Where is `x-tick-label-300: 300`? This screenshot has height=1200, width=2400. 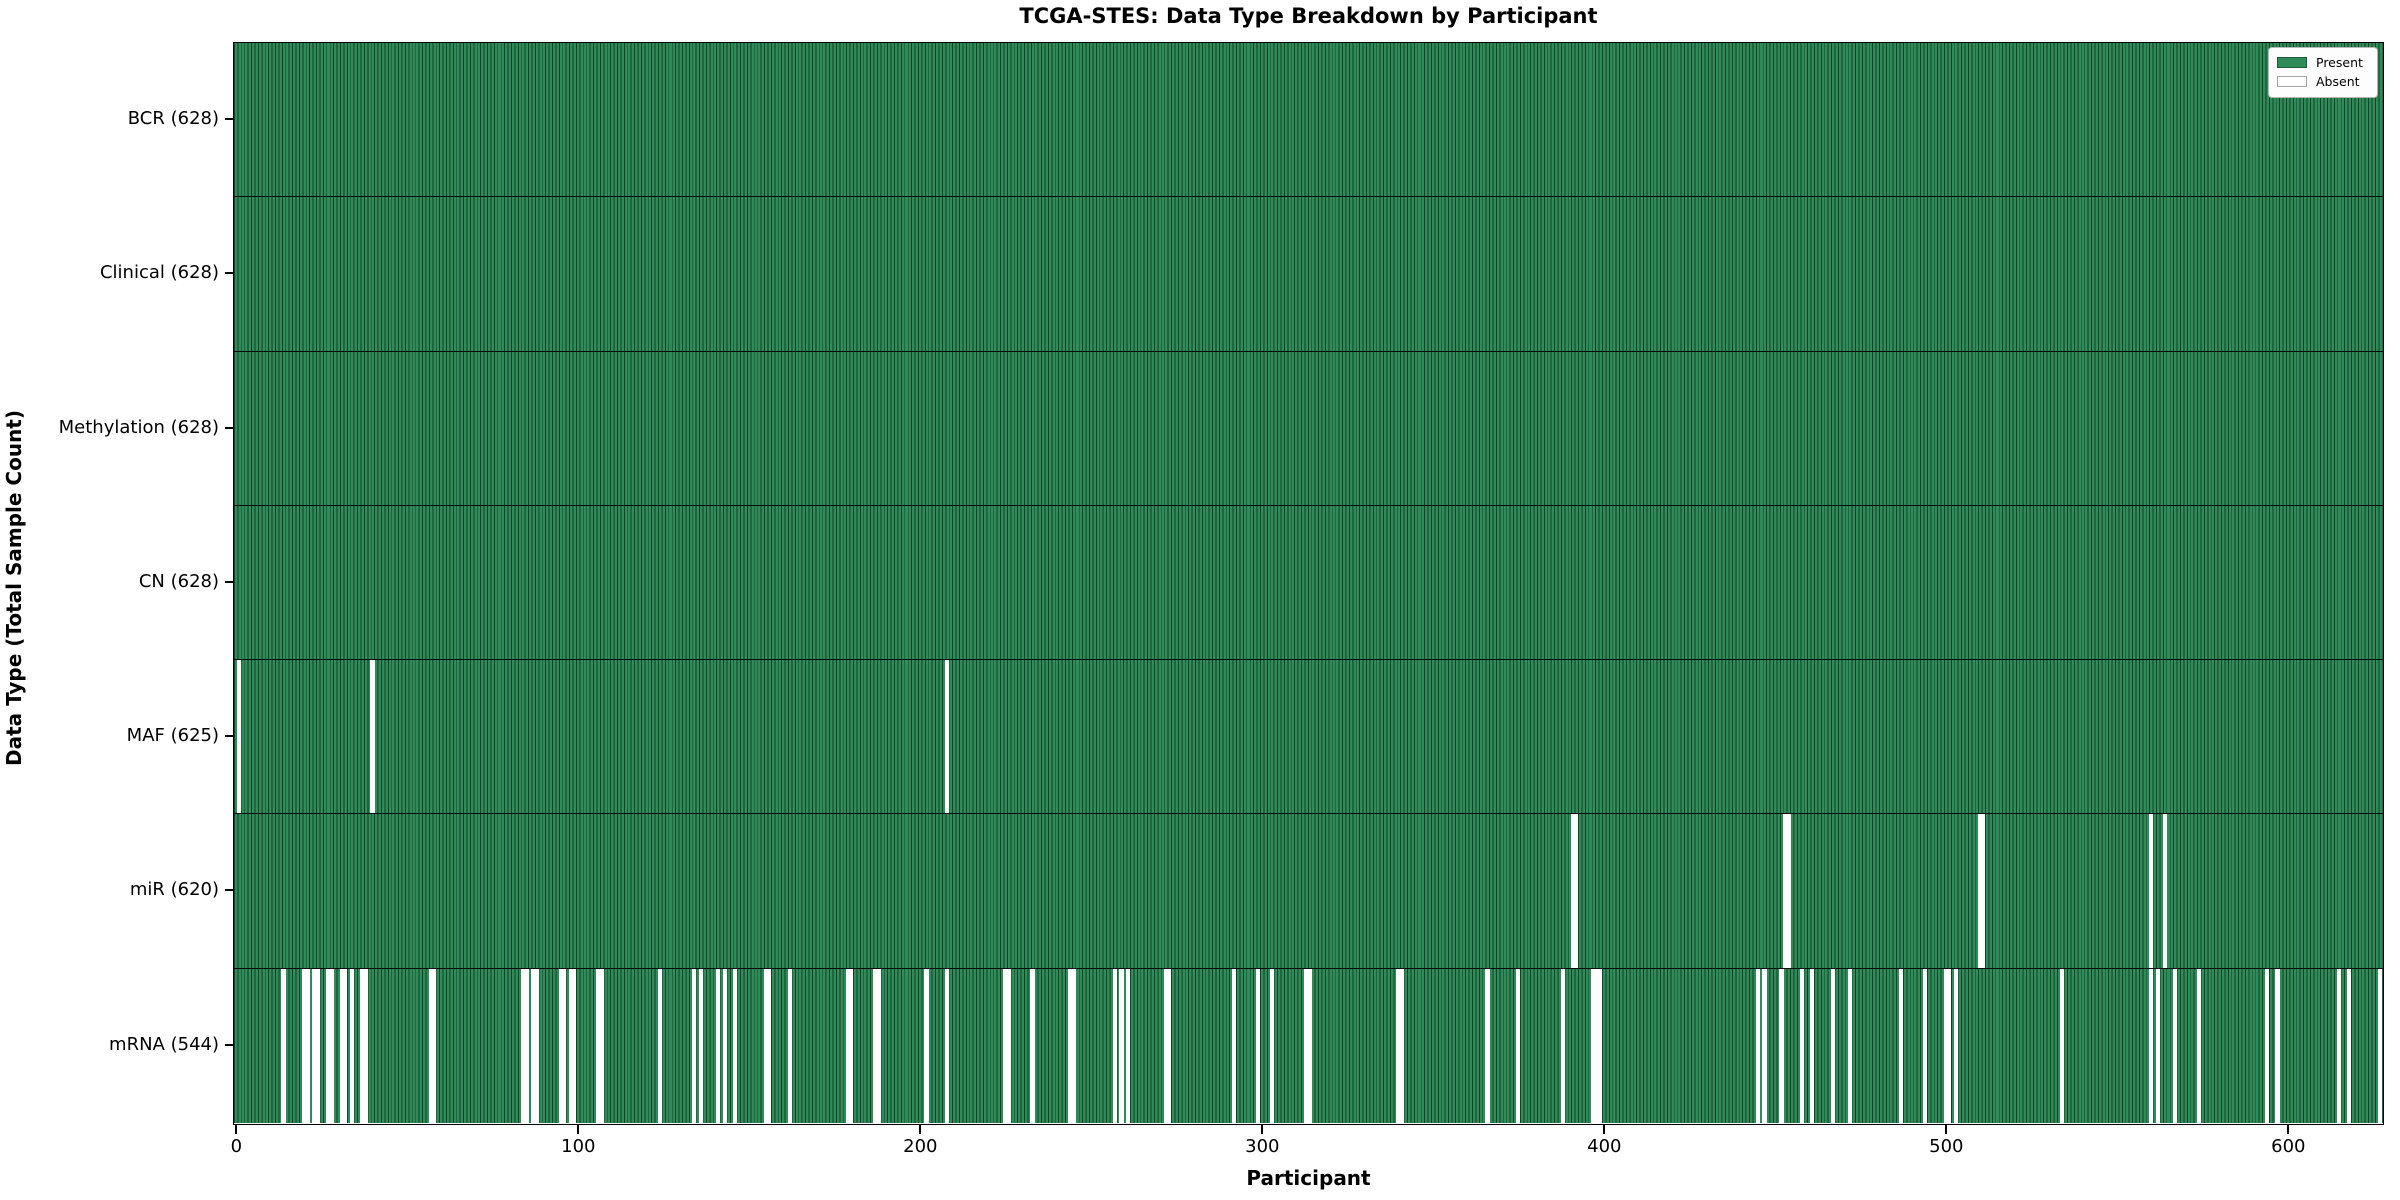
x-tick-label-300: 300 is located at coordinates (1262, 1146).